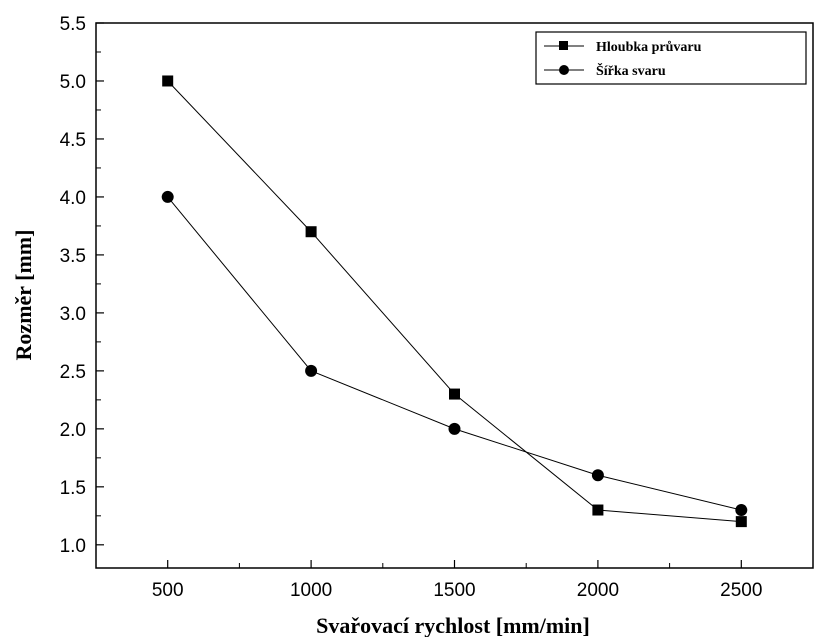 This screenshot has height=637, width=818. I want to click on legend-marker-square, so click(563, 45).